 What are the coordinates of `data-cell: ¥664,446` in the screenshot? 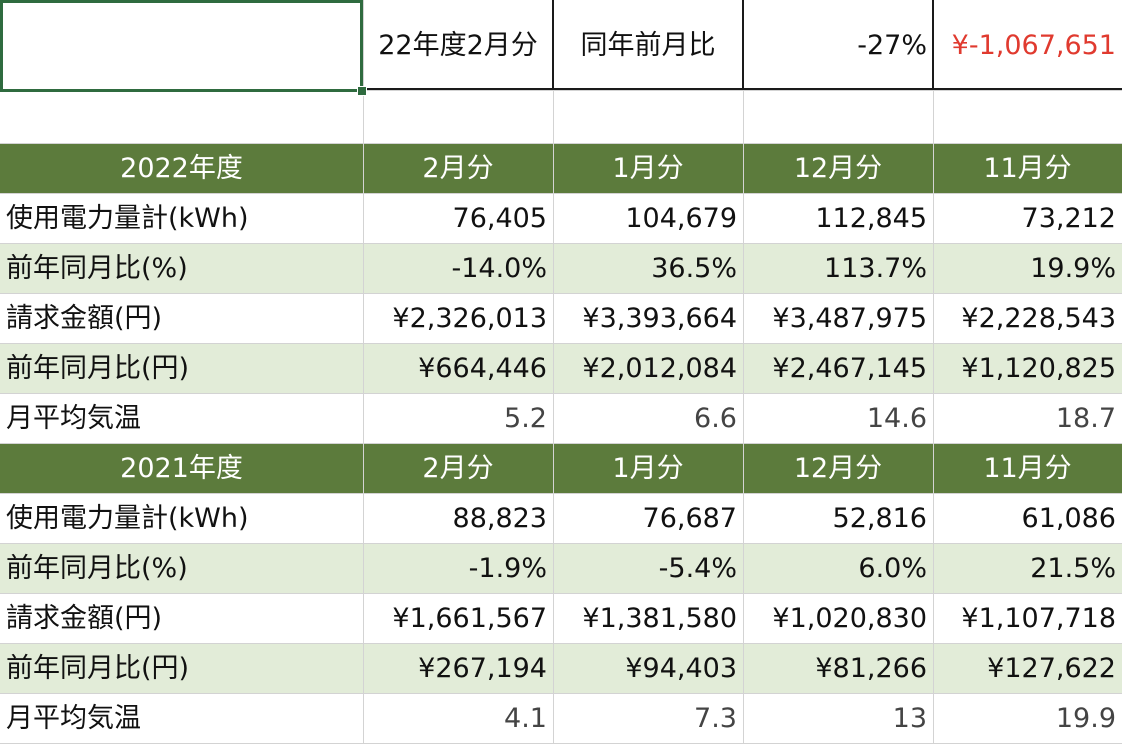 It's located at (458, 368).